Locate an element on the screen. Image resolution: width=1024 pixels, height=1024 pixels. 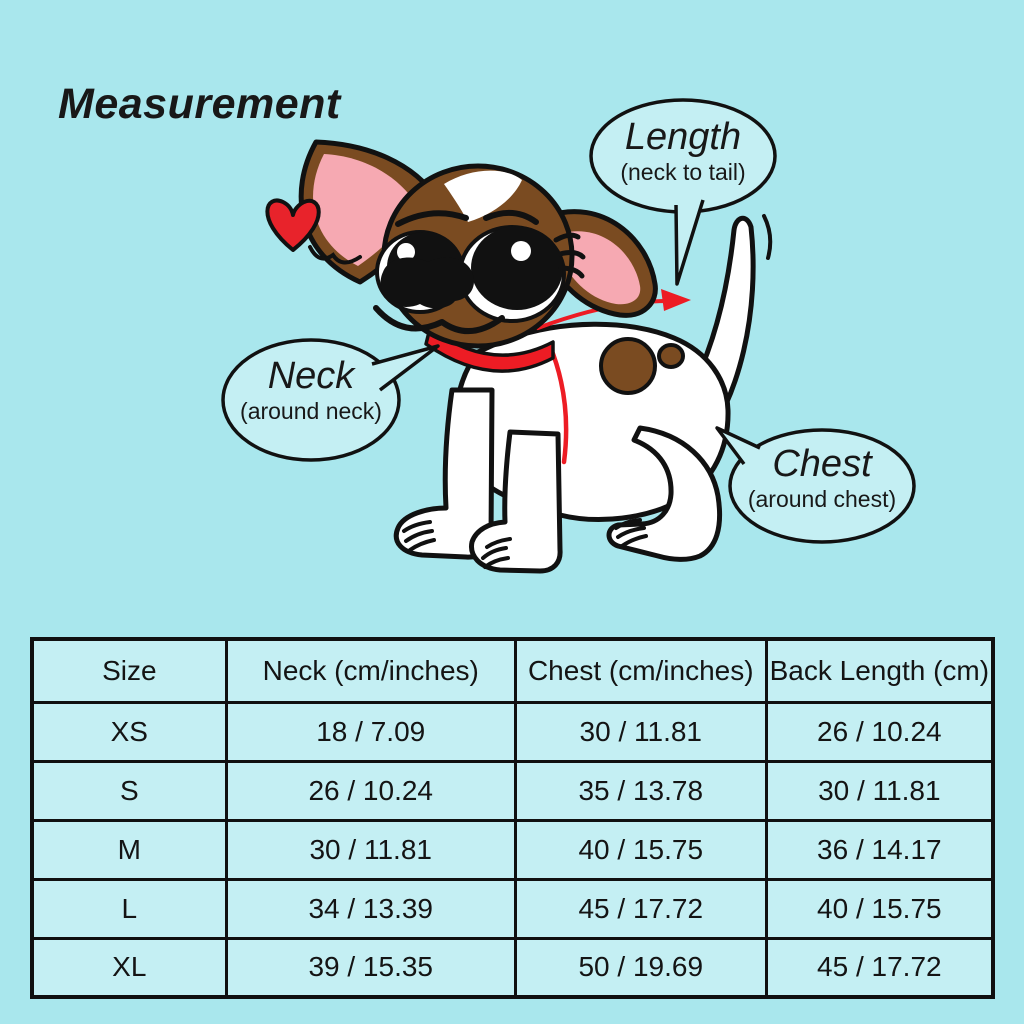
col-header-chest: Chest (cm/inches) is located at coordinates (640, 670).